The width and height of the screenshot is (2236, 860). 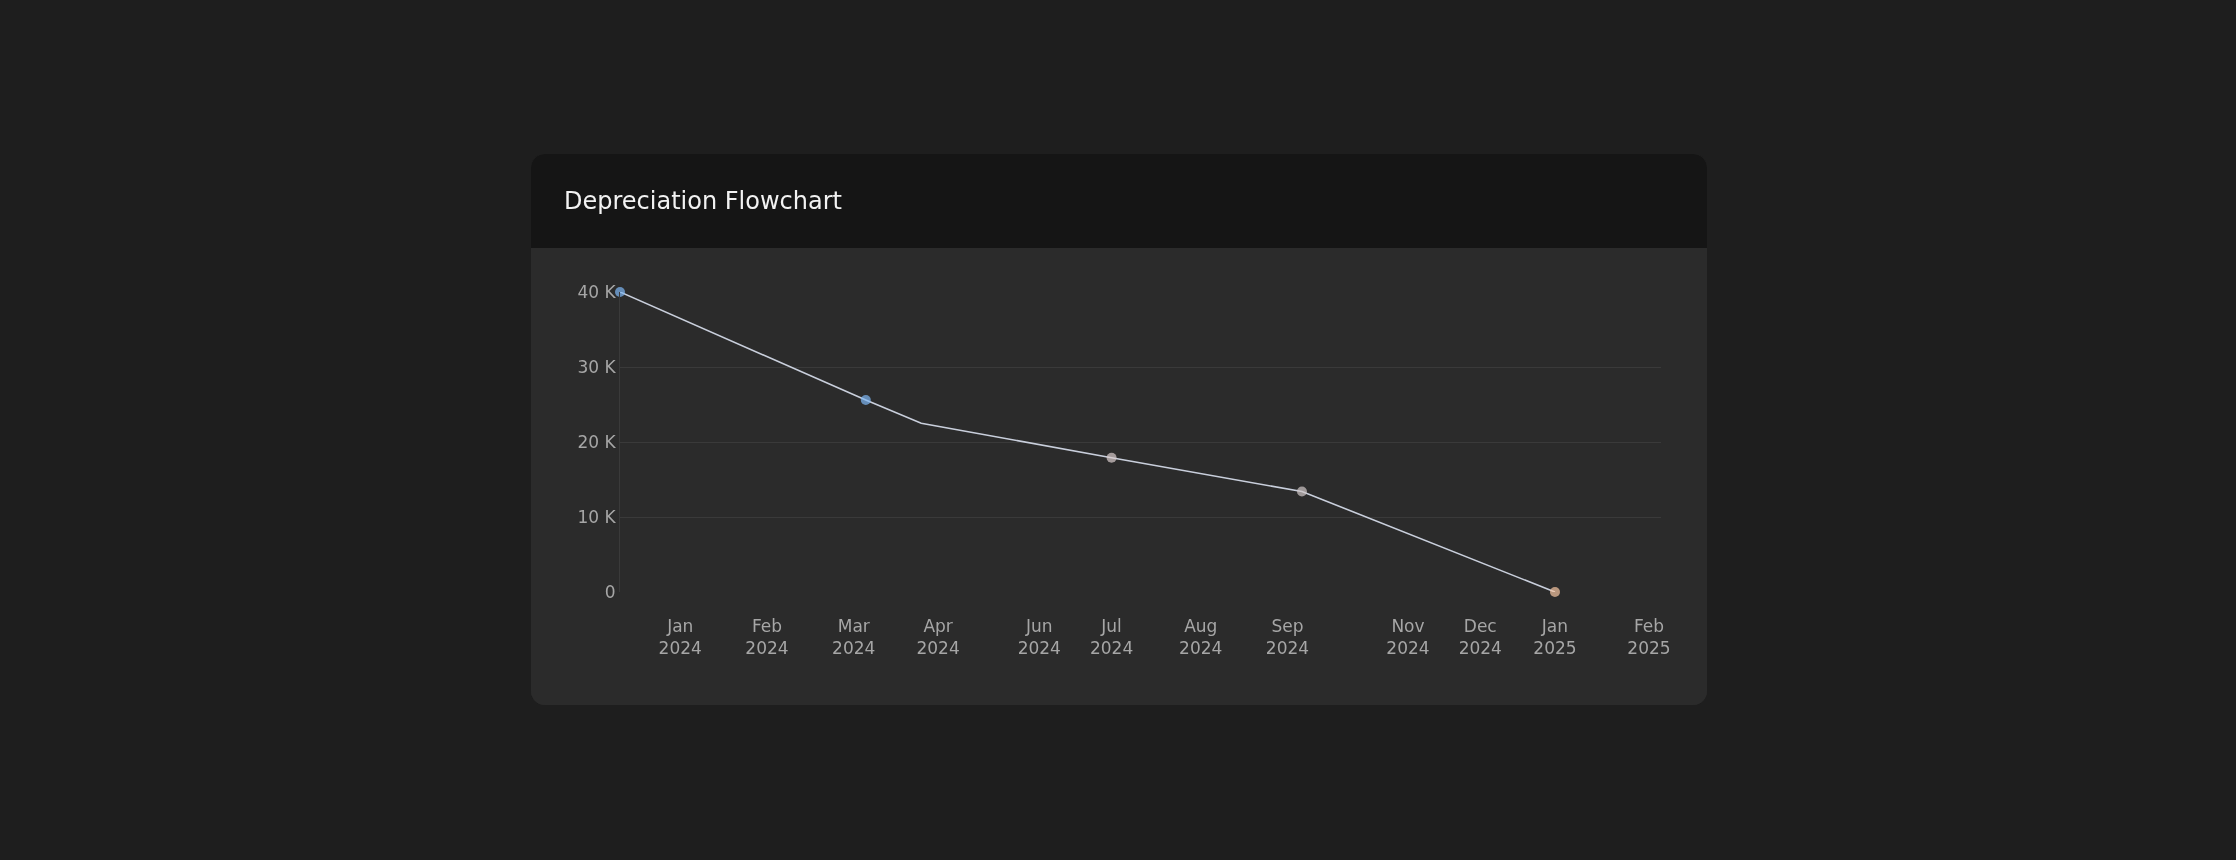 I want to click on x-tick-label: Dec 2024, so click(x=1480, y=637).